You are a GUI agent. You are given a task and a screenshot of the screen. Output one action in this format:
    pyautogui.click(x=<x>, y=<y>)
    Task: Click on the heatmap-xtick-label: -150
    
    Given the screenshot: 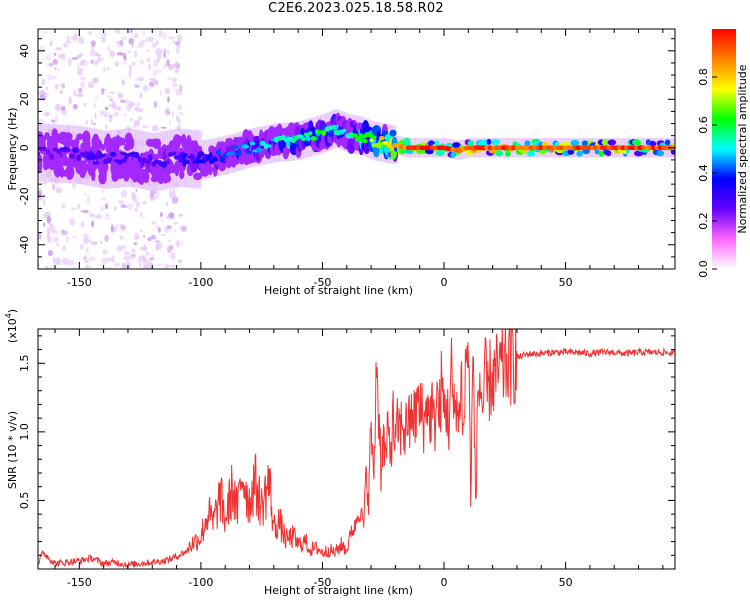 What is the action you would take?
    pyautogui.click(x=79, y=282)
    